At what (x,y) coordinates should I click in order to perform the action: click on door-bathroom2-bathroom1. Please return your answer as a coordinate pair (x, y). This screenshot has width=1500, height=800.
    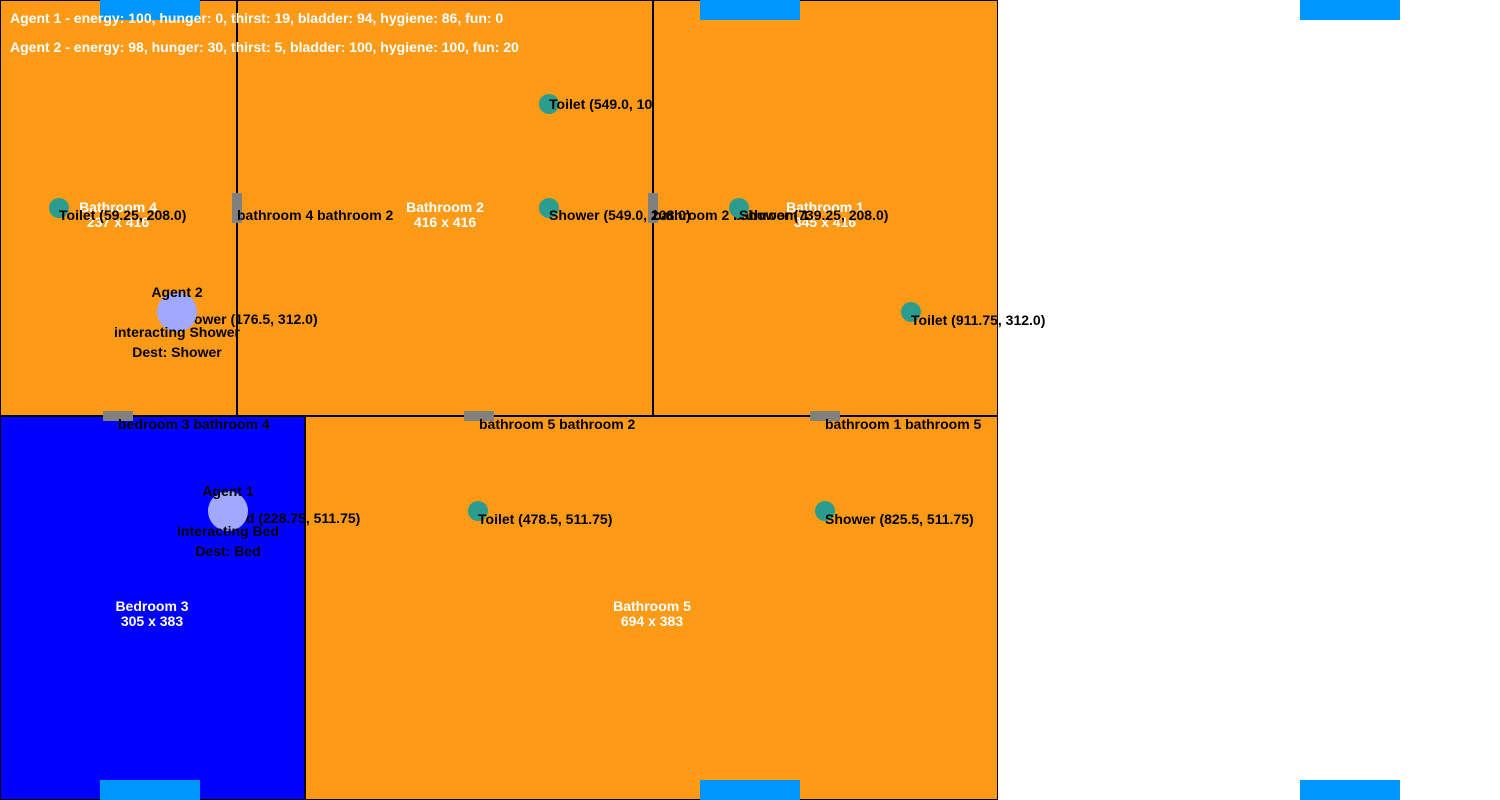
    Looking at the image, I should click on (653, 208).